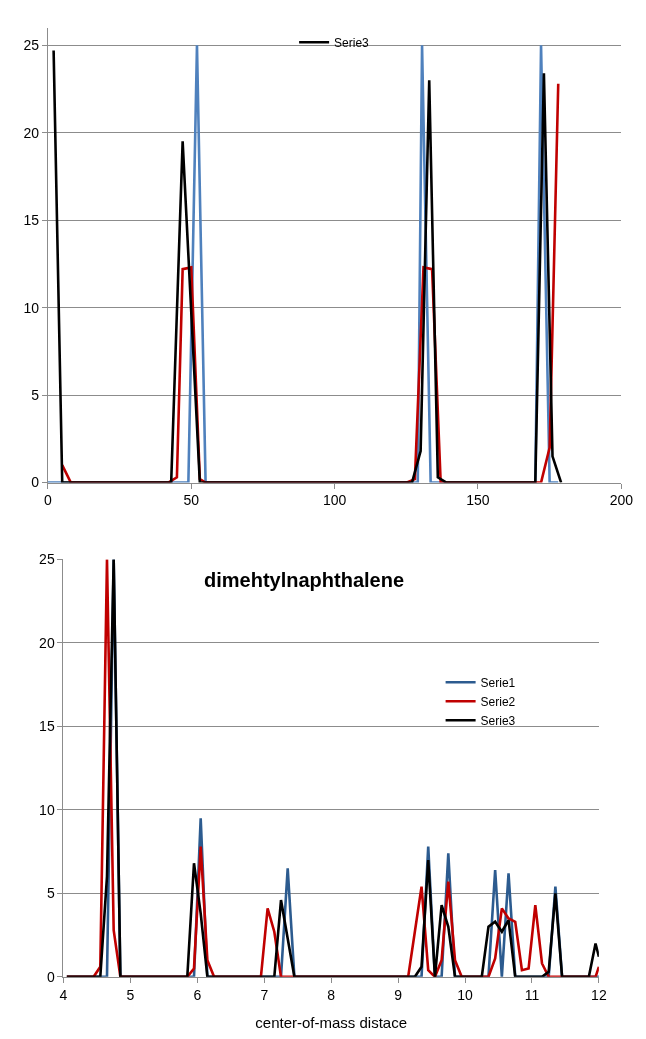  What do you see at coordinates (197, 994) in the screenshot?
I see `x-tick-label: 6` at bounding box center [197, 994].